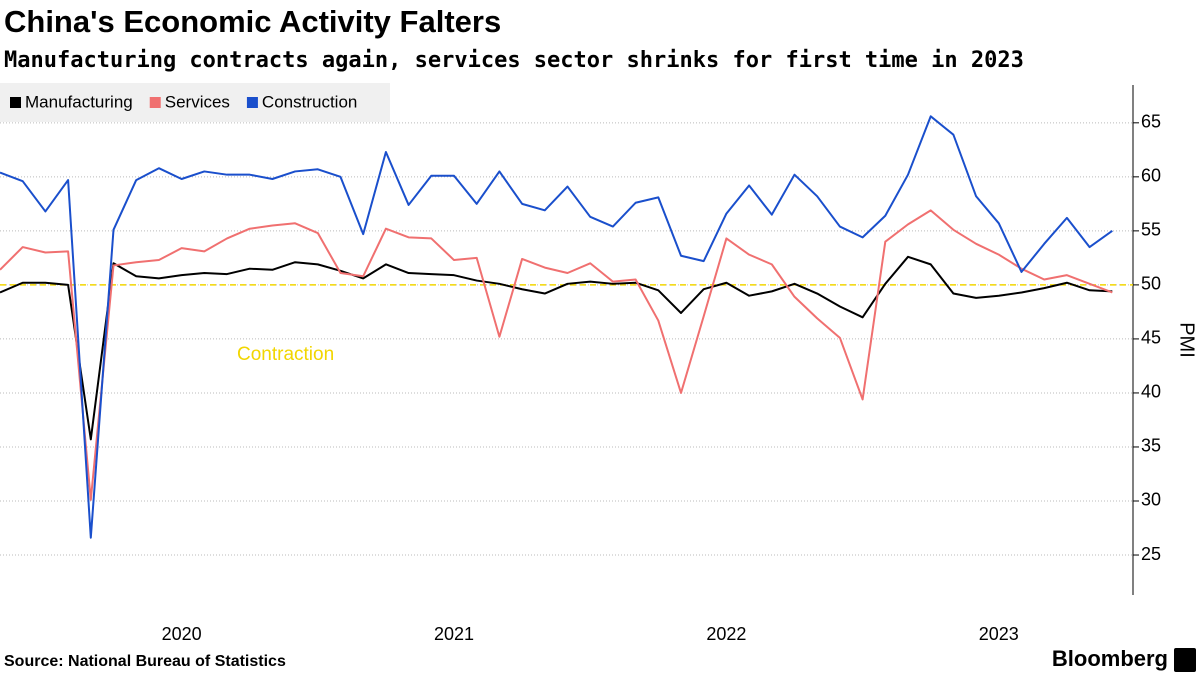 The height and width of the screenshot is (675, 1200). Describe the element at coordinates (1151, 284) in the screenshot. I see `y-tick-label: 50` at that location.